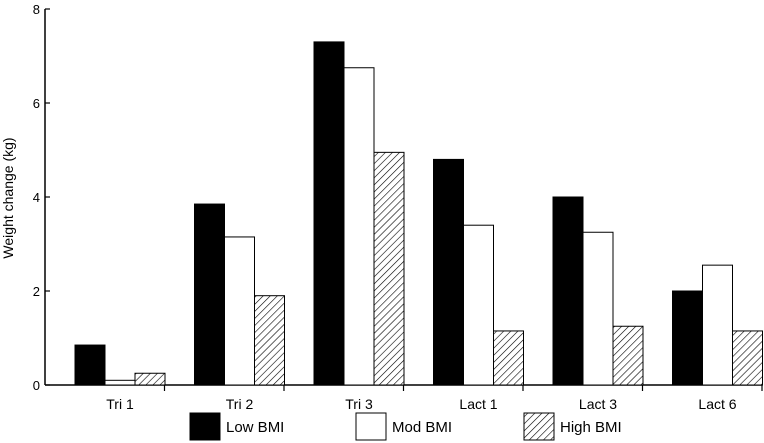 Image resolution: width=764 pixels, height=443 pixels. Describe the element at coordinates (205, 426) in the screenshot. I see `legend-swatch-low-bmi` at that location.